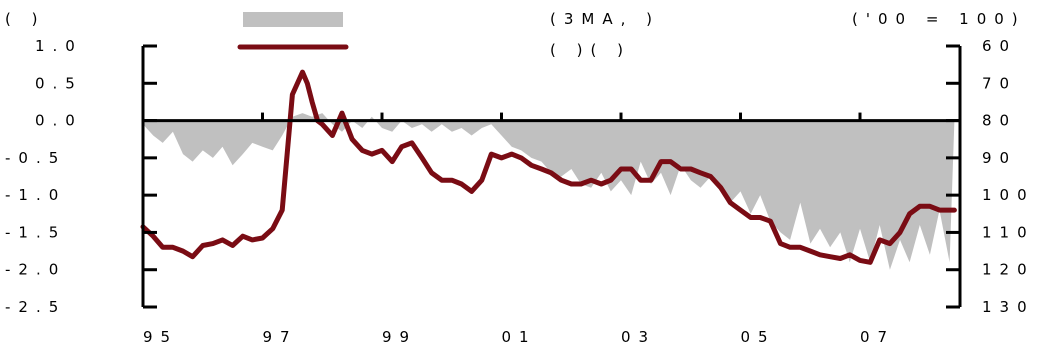  I want to click on right-tick-label: 120, so click(1008, 270).